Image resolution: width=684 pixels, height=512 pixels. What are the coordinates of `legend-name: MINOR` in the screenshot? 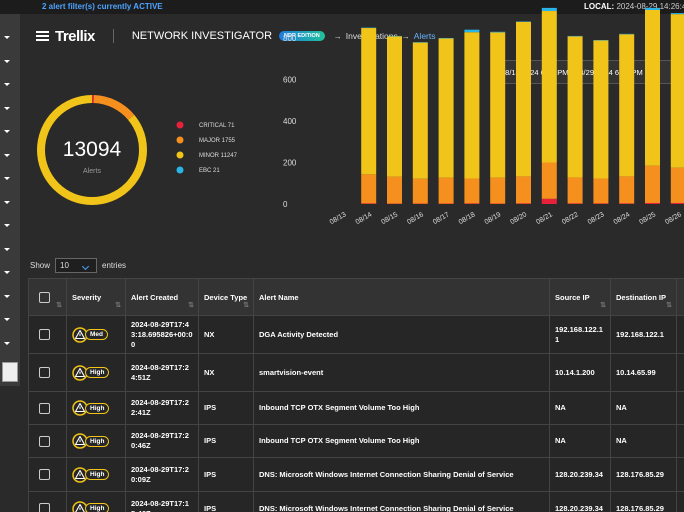 It's located at (209, 156).